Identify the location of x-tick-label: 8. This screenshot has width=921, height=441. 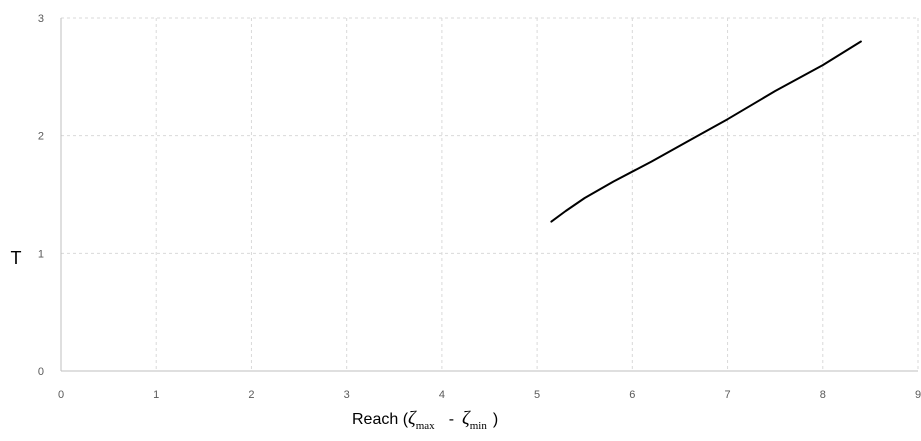
(823, 395).